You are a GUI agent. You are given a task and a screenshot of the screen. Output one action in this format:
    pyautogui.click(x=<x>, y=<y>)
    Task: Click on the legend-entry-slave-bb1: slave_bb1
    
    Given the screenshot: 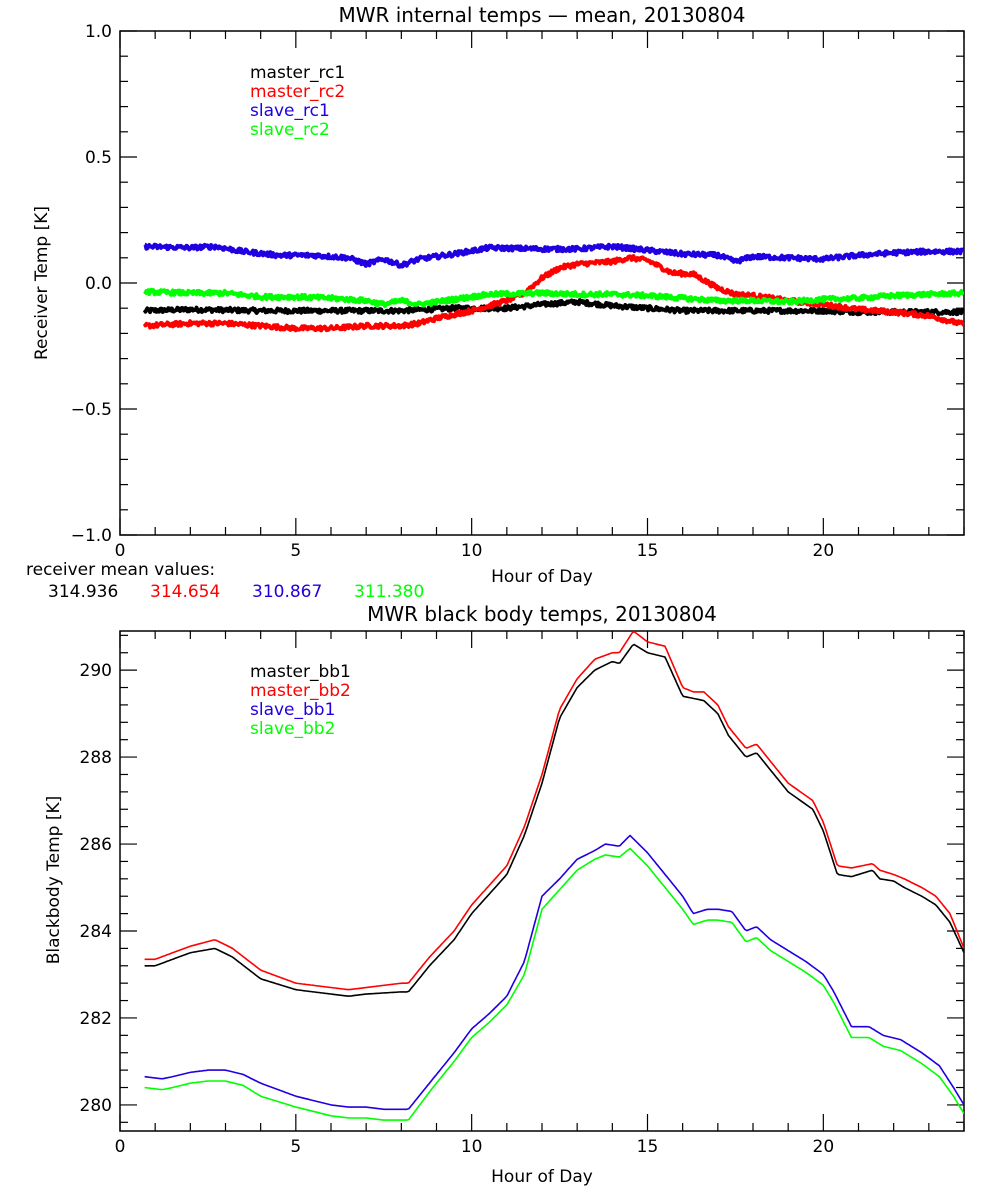 What is the action you would take?
    pyautogui.click(x=292, y=710)
    